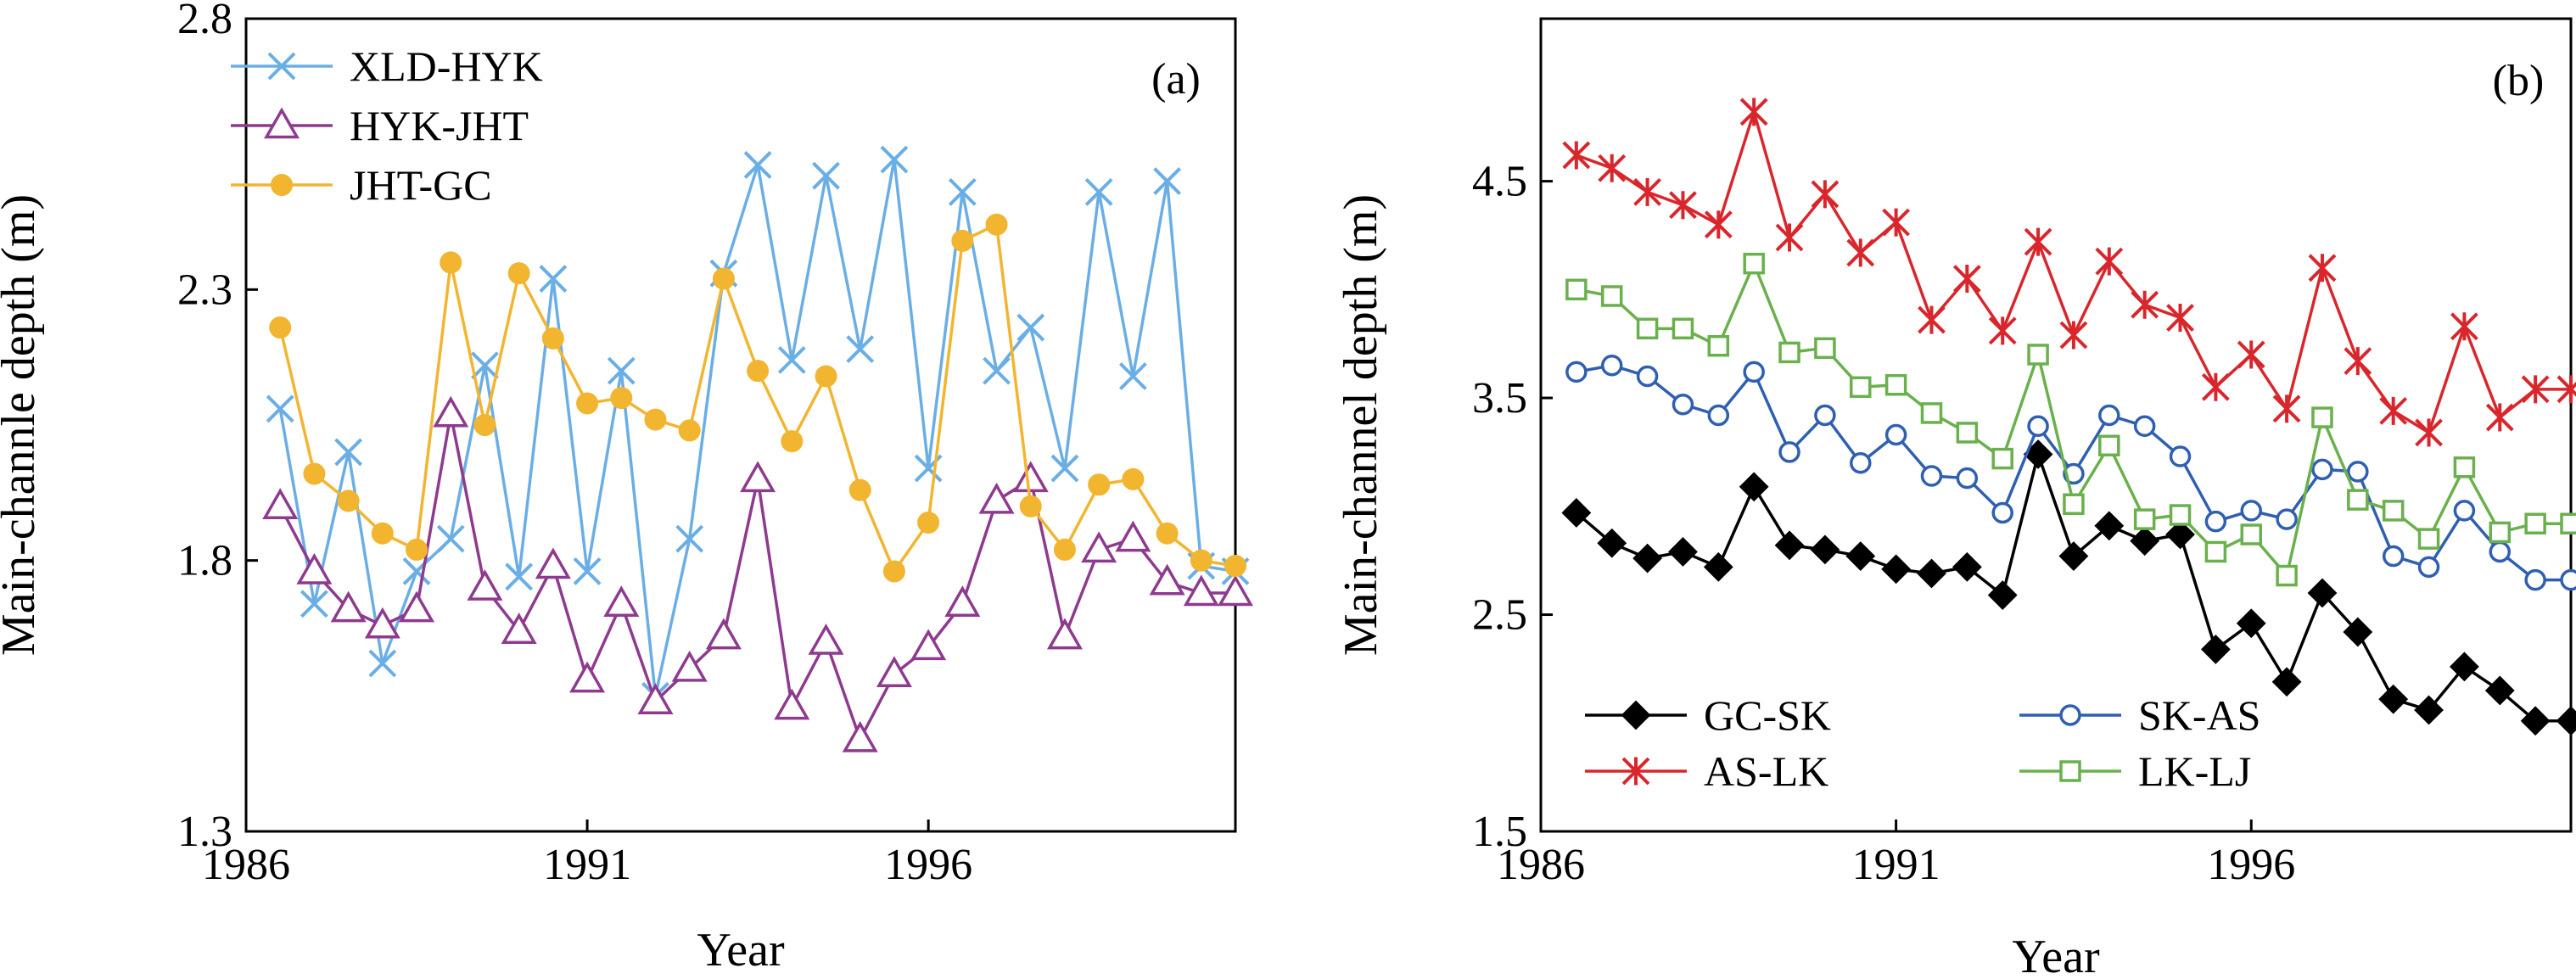  I want to click on panel-b-x-tick-label: 1986, so click(1541, 865).